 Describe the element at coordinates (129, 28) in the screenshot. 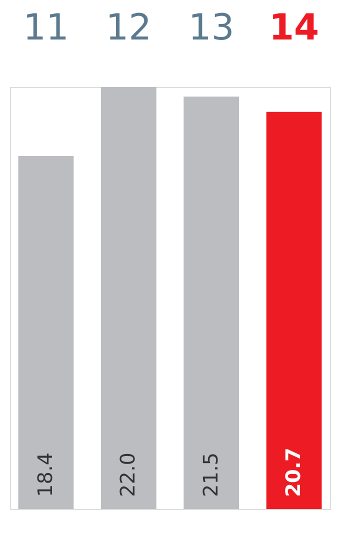

I see `x-tick-label: 12` at that location.